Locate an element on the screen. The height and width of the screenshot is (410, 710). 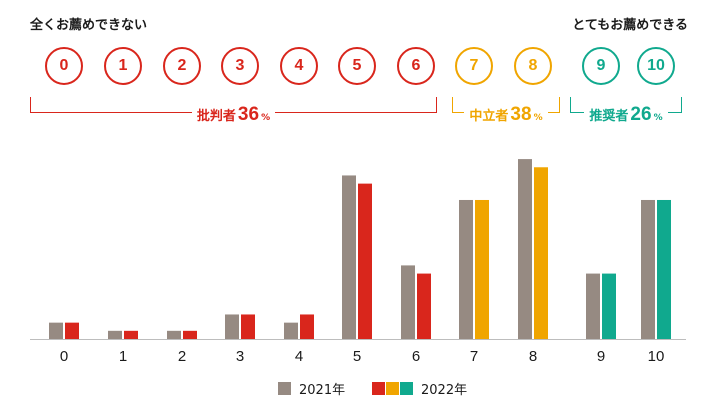
group-label-1: 中立者 38% is located at coordinates (506, 115).